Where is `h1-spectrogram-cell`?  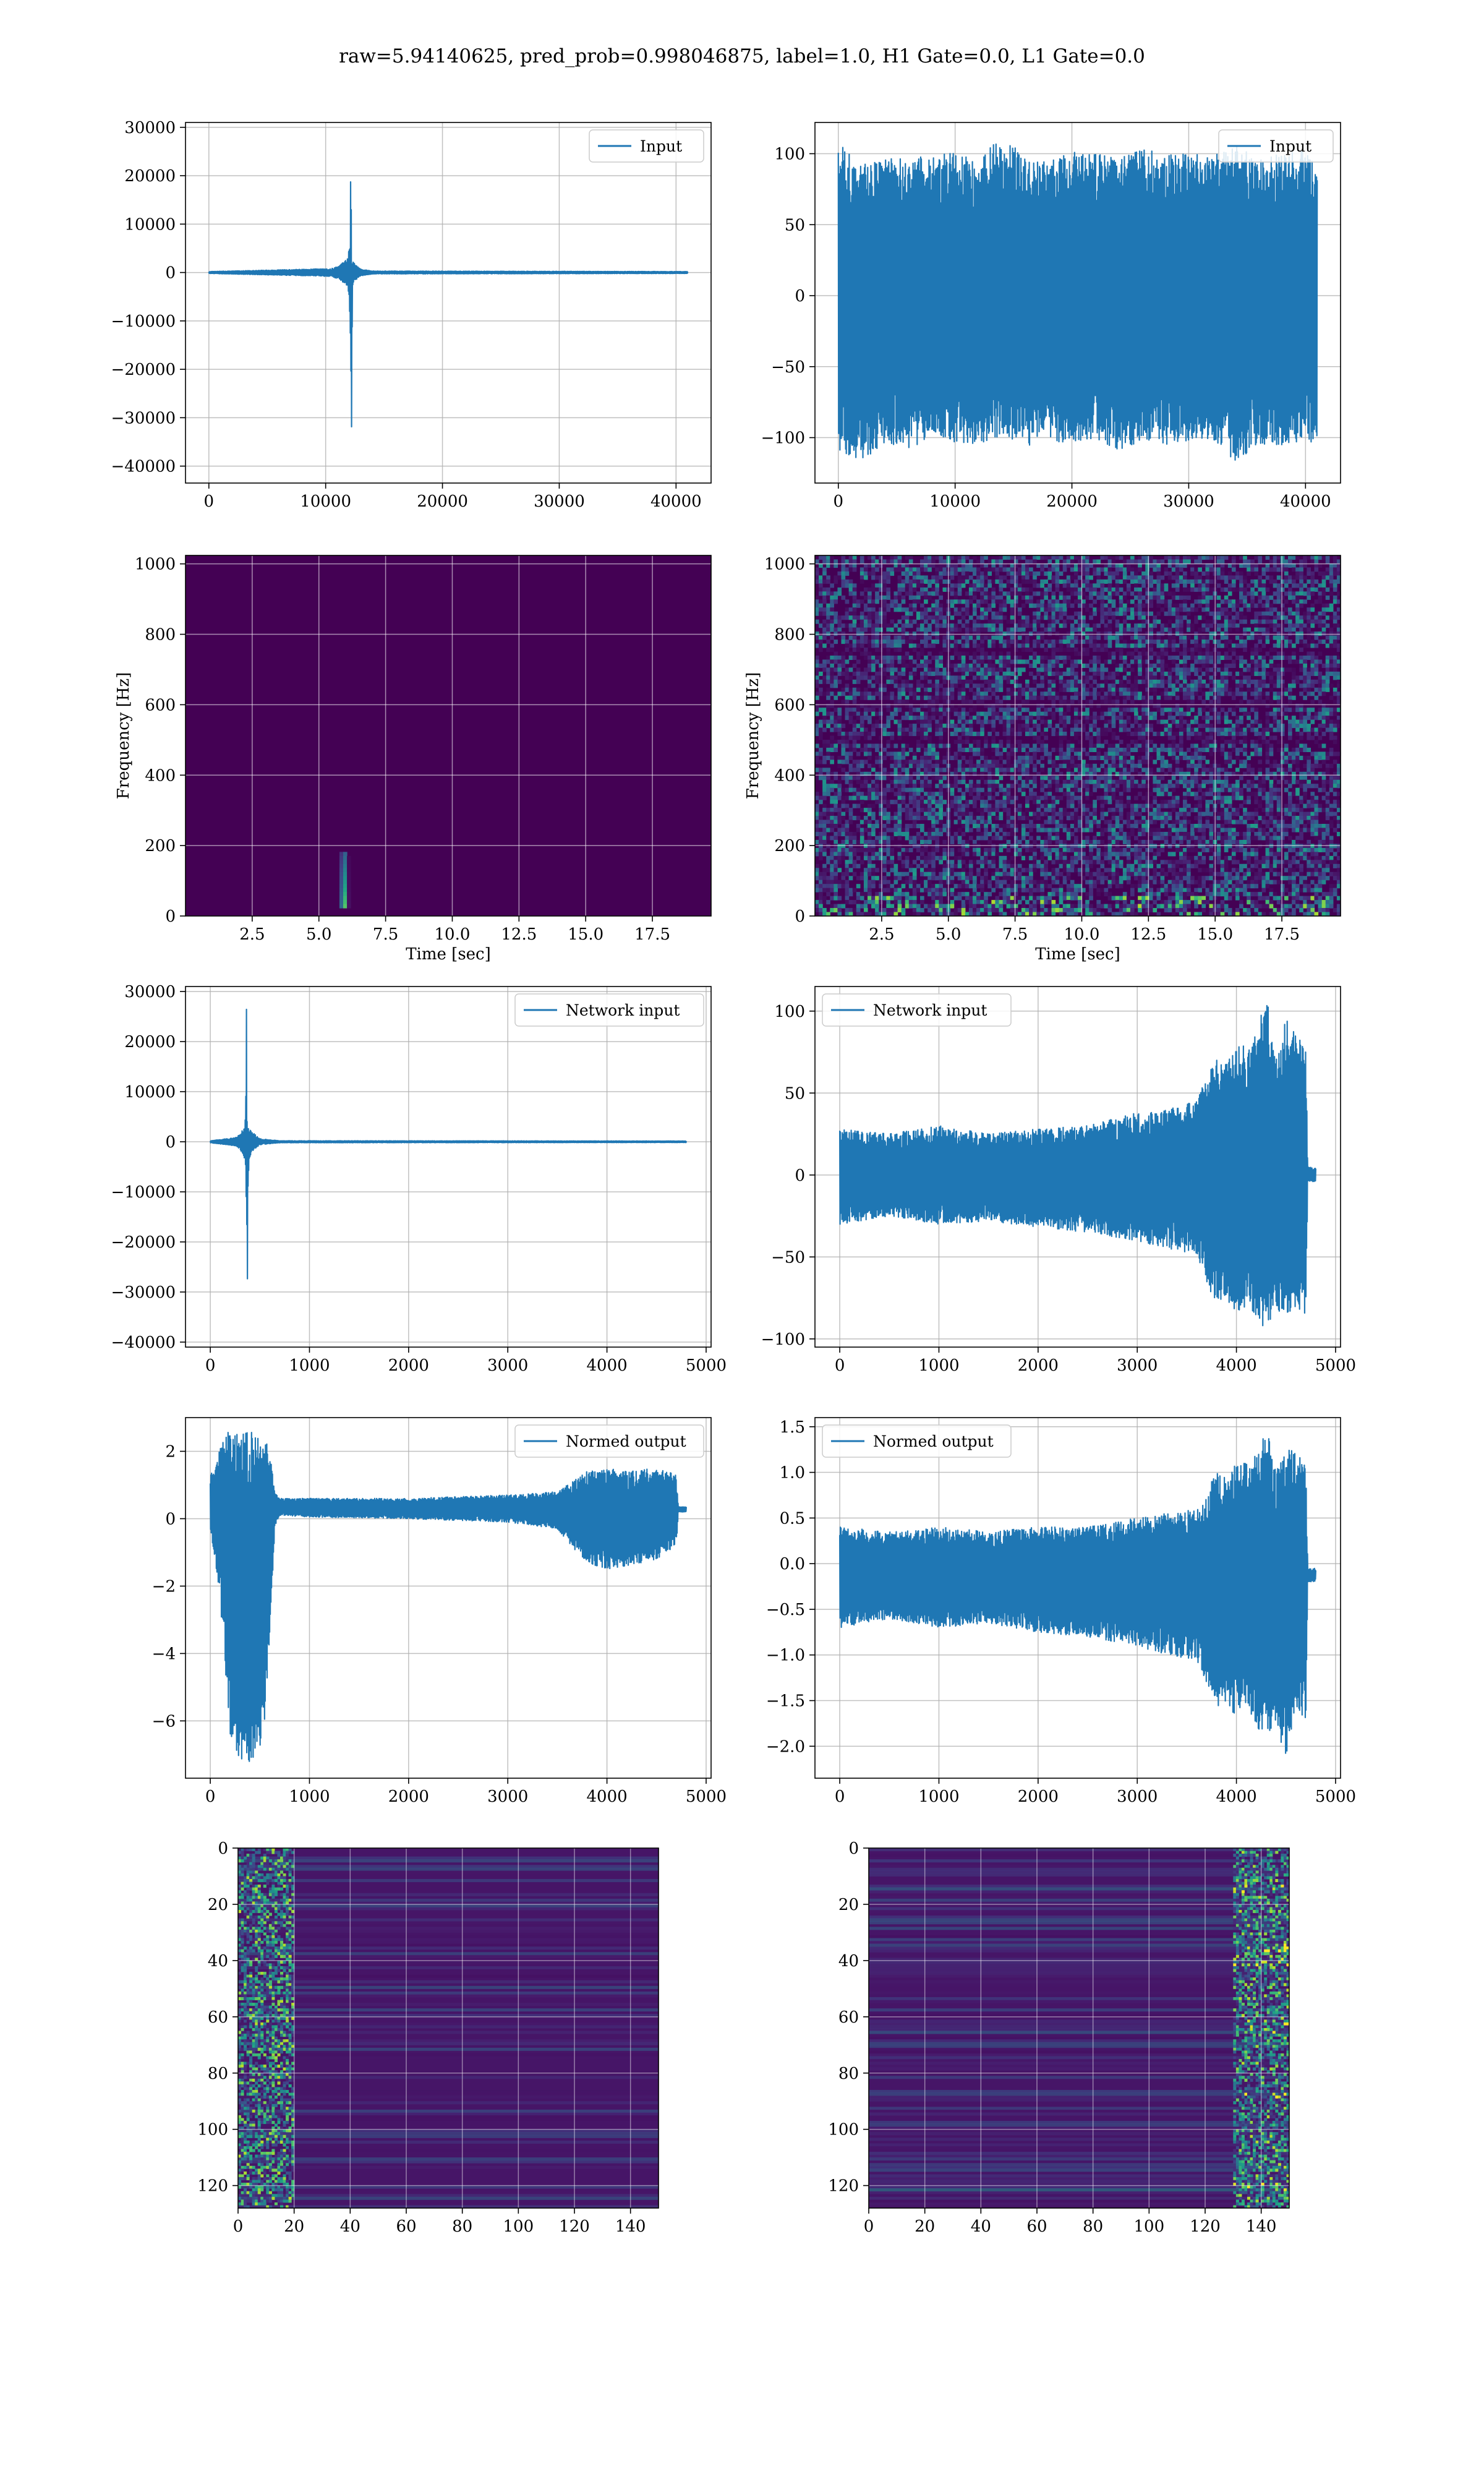 h1-spectrogram-cell is located at coordinates (345, 857).